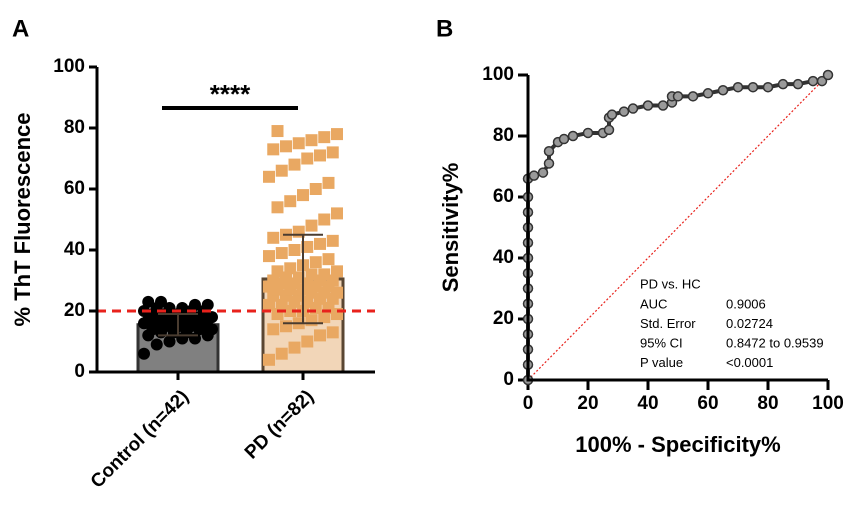 This screenshot has height=512, width=852. What do you see at coordinates (279, 424) in the screenshot?
I see `x-tick-label: PD (n=82)` at bounding box center [279, 424].